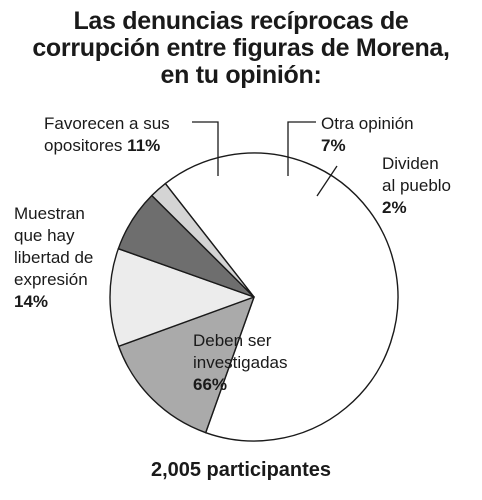 This screenshot has width=482, height=500. I want to click on leader-line-favorecen, so click(205, 148).